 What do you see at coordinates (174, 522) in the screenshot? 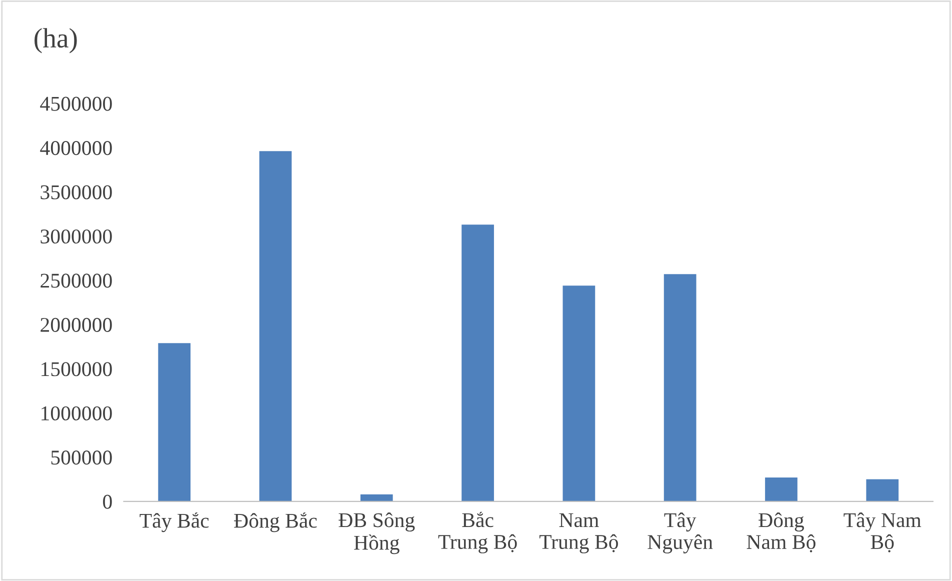
I see `x-tick-label: Tây Bắc` at bounding box center [174, 522].